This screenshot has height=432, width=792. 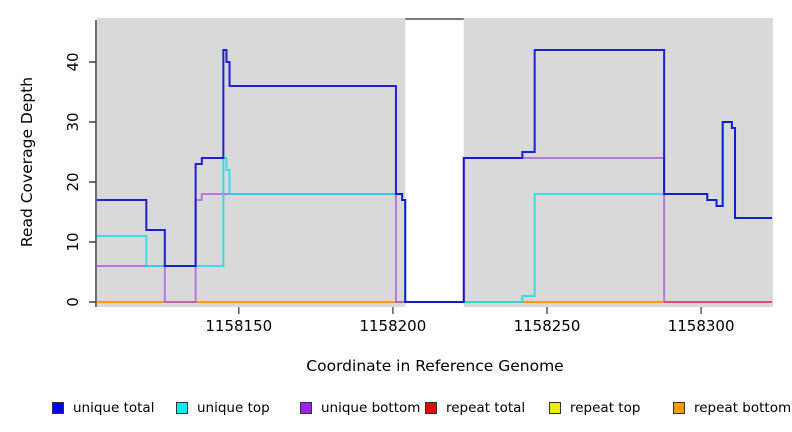 What do you see at coordinates (547, 326) in the screenshot?
I see `x-tick-label: 1158250` at bounding box center [547, 326].